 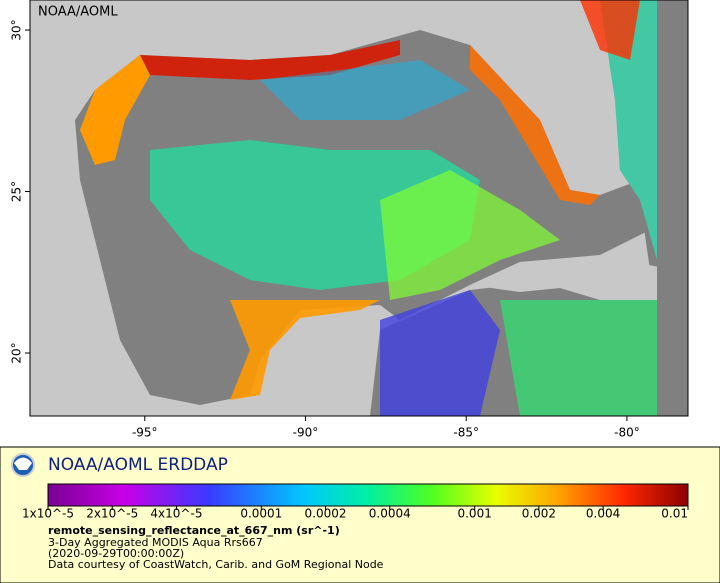 What do you see at coordinates (155, 542) in the screenshot?
I see `info-line: 3-Day Aggregated MODIS Aqua Rrs667` at bounding box center [155, 542].